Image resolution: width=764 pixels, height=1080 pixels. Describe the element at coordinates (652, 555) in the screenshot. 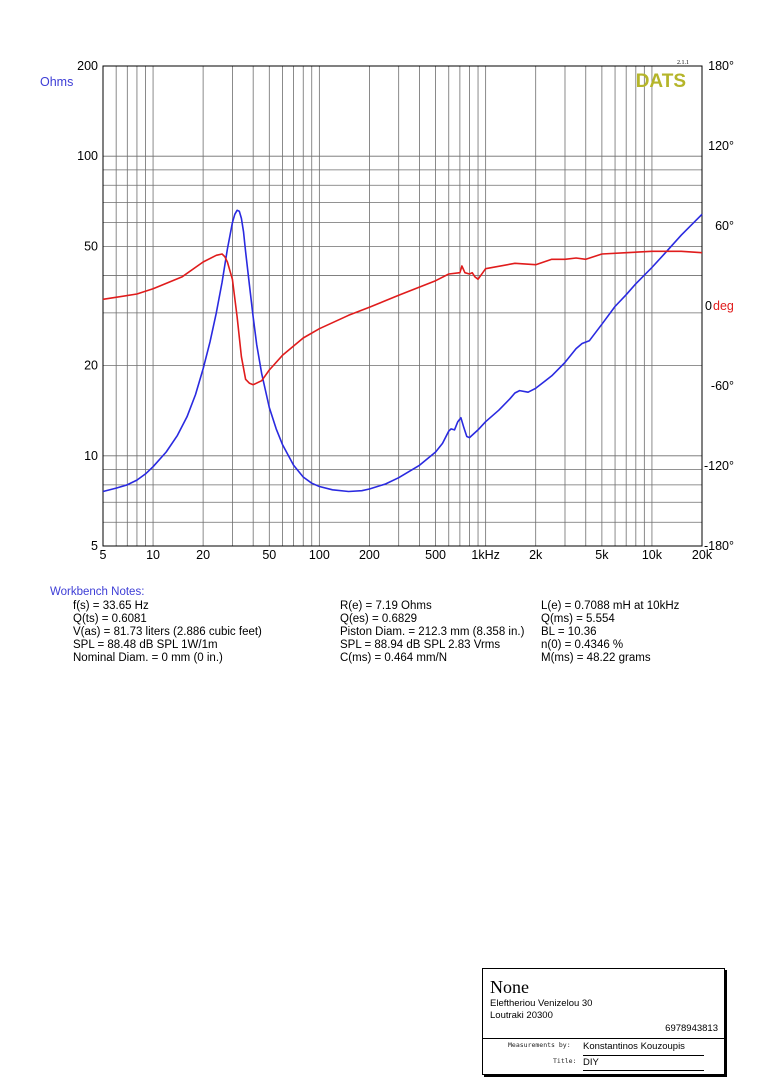

I see `x-tick-label: 10k` at that location.